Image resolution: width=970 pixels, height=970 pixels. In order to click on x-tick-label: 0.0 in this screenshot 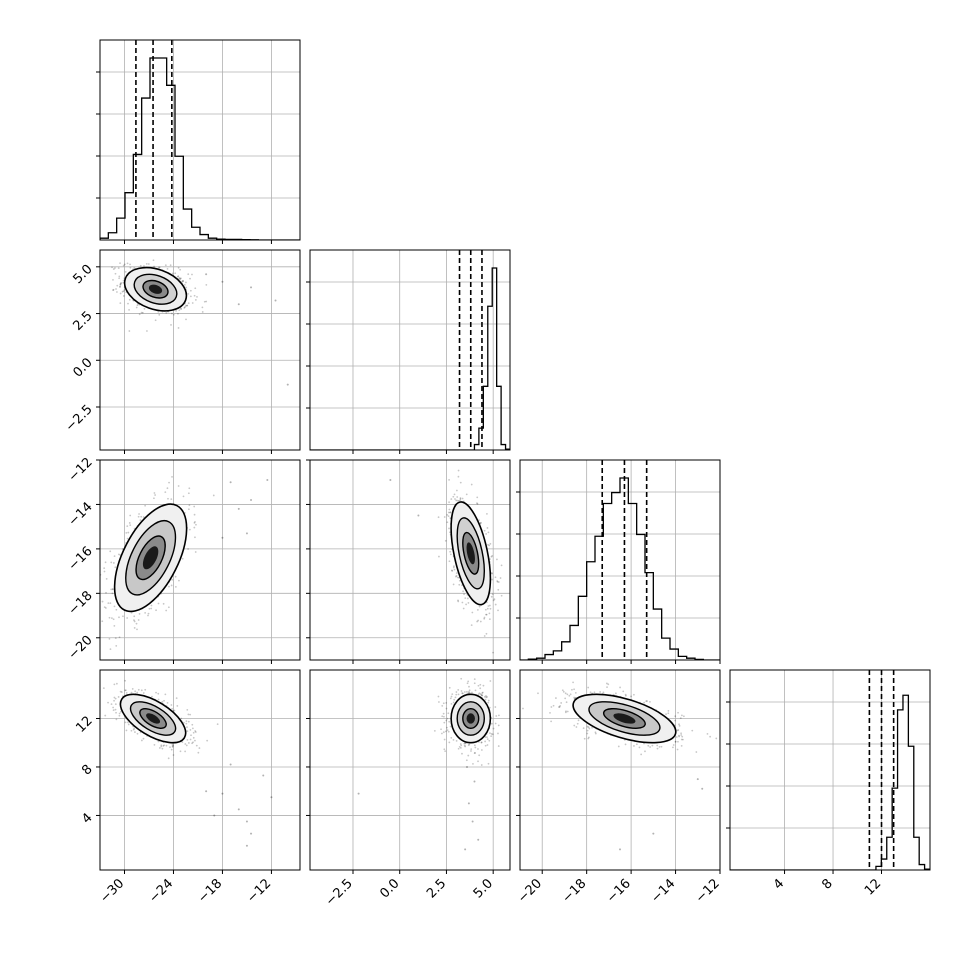, I will do `click(389, 888)`.